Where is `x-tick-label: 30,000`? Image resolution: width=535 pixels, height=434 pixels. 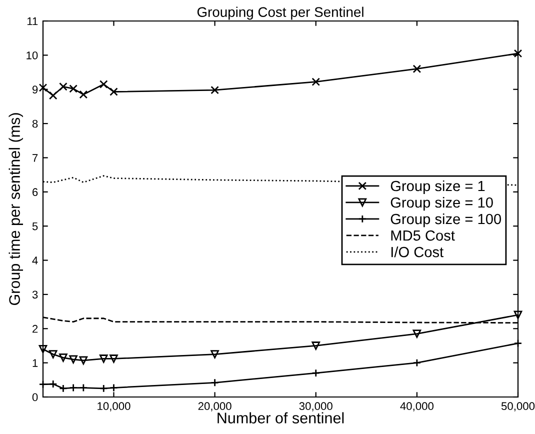
x-tick-label: 30,000 is located at coordinates (315, 407).